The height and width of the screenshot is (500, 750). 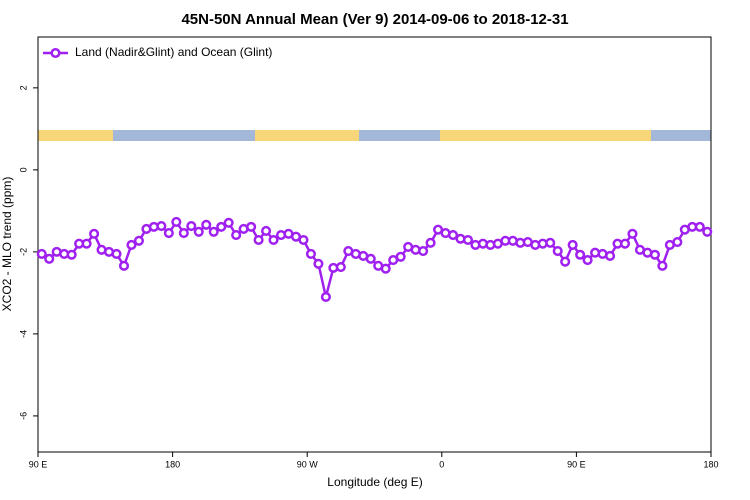 What do you see at coordinates (23, 169) in the screenshot?
I see `y-tick-label: 0` at bounding box center [23, 169].